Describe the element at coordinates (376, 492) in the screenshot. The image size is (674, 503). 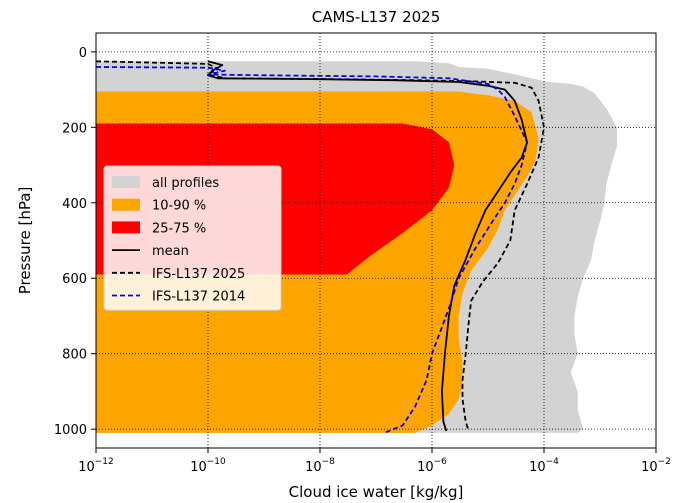
I see `x-axis-label: Cloud ice water [kg/kg]` at that location.